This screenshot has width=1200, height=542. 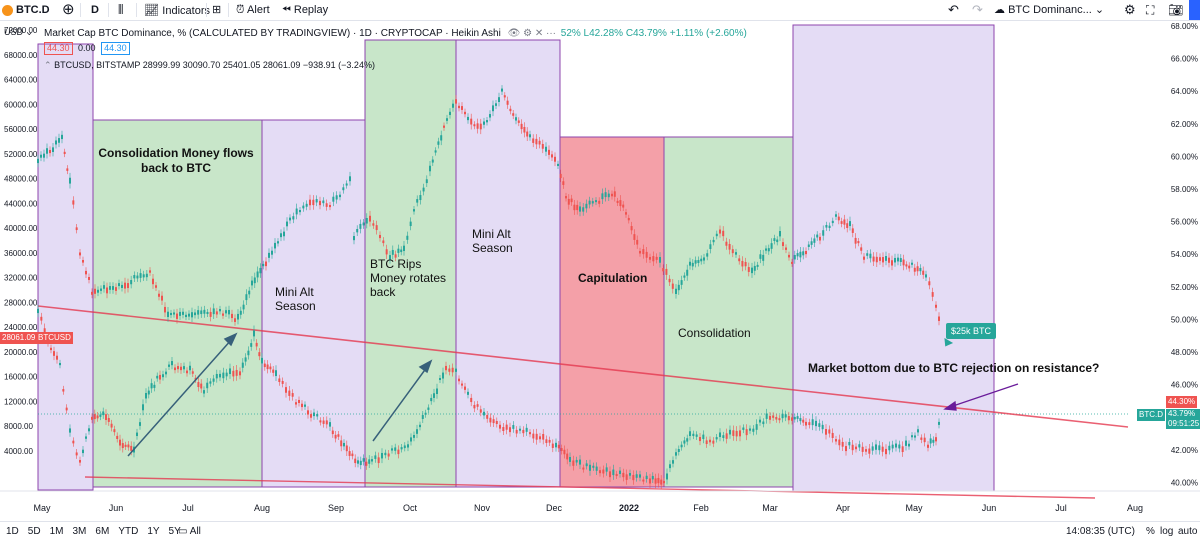 What do you see at coordinates (1184, 385) in the screenshot?
I see `right-axis-tick: 46.00%` at bounding box center [1184, 385].